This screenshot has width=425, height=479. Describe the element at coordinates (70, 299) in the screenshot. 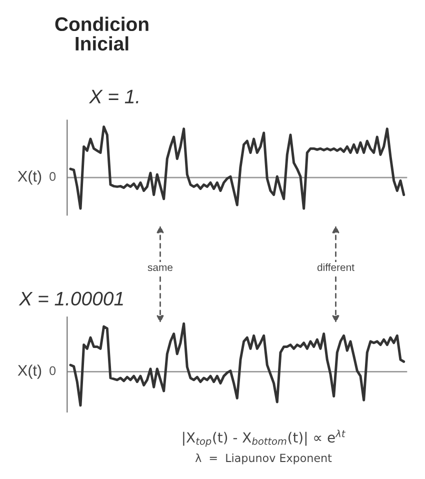

I see `chart-title: X = 1.00001` at that location.